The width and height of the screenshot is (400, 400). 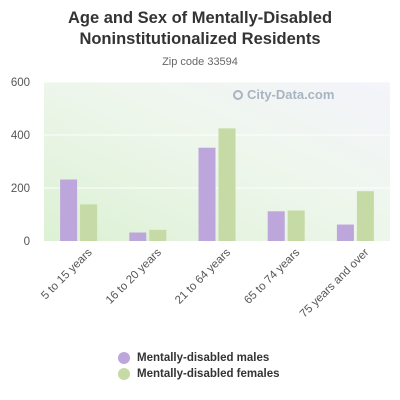 What do you see at coordinates (203, 276) in the screenshot?
I see `x-tick-label: 21 to 64 years` at bounding box center [203, 276].